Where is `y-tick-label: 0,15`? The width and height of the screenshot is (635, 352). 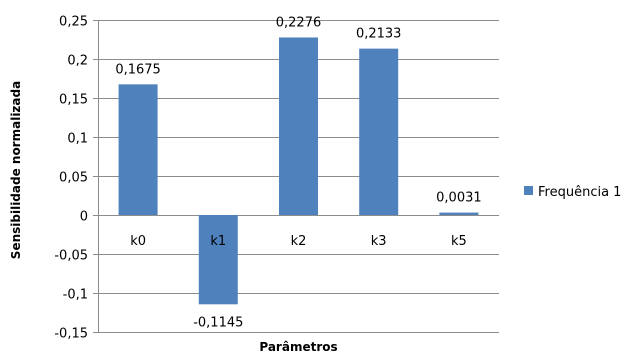 y-tick-label: 0,15 is located at coordinates (73, 100).